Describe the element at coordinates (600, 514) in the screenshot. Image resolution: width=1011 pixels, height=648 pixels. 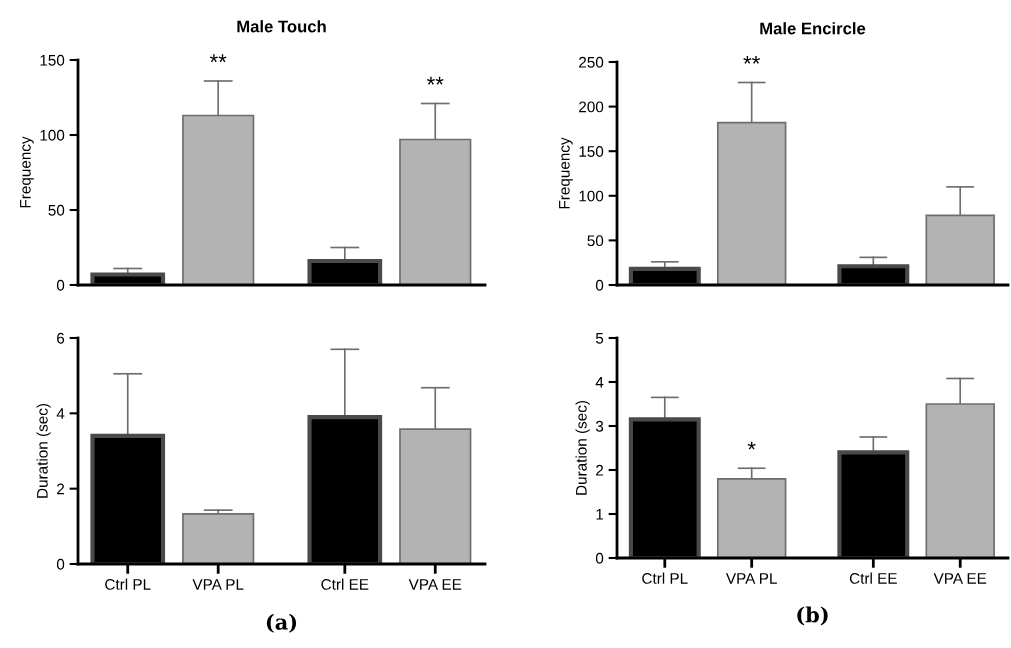
I see `y-tick-label: 1` at that location.